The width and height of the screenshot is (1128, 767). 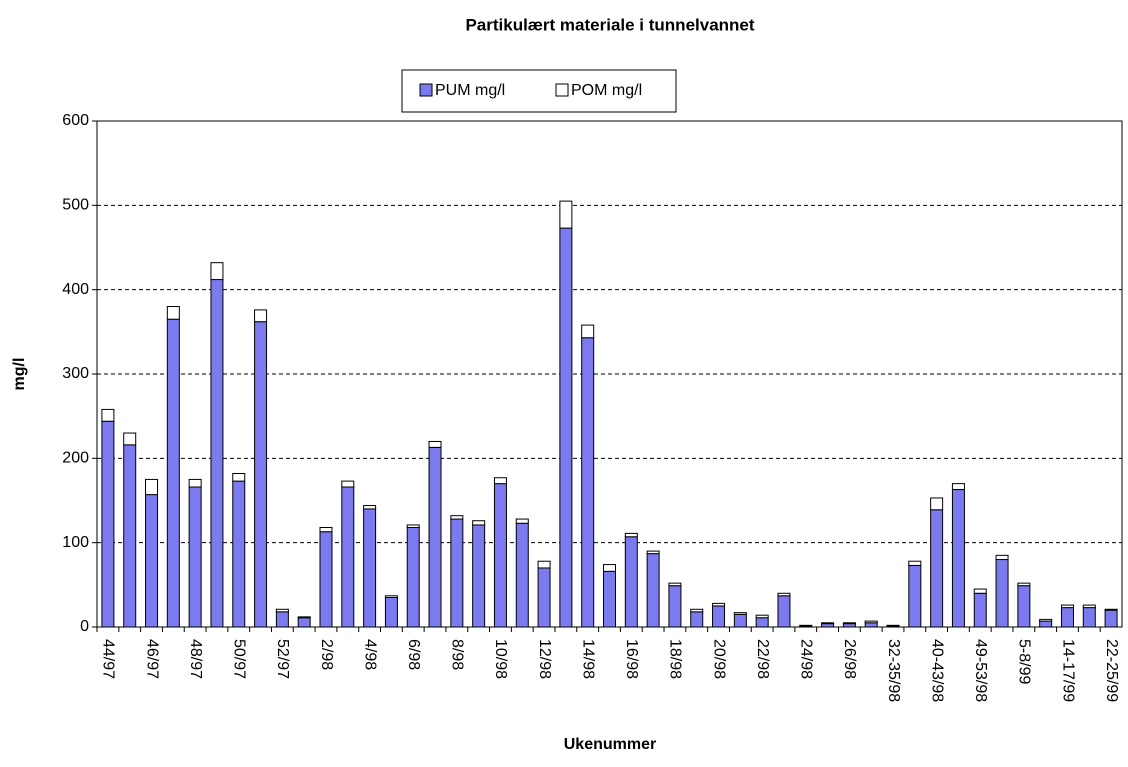 I want to click on x-tick-label: 26/98, so click(x=849, y=659).